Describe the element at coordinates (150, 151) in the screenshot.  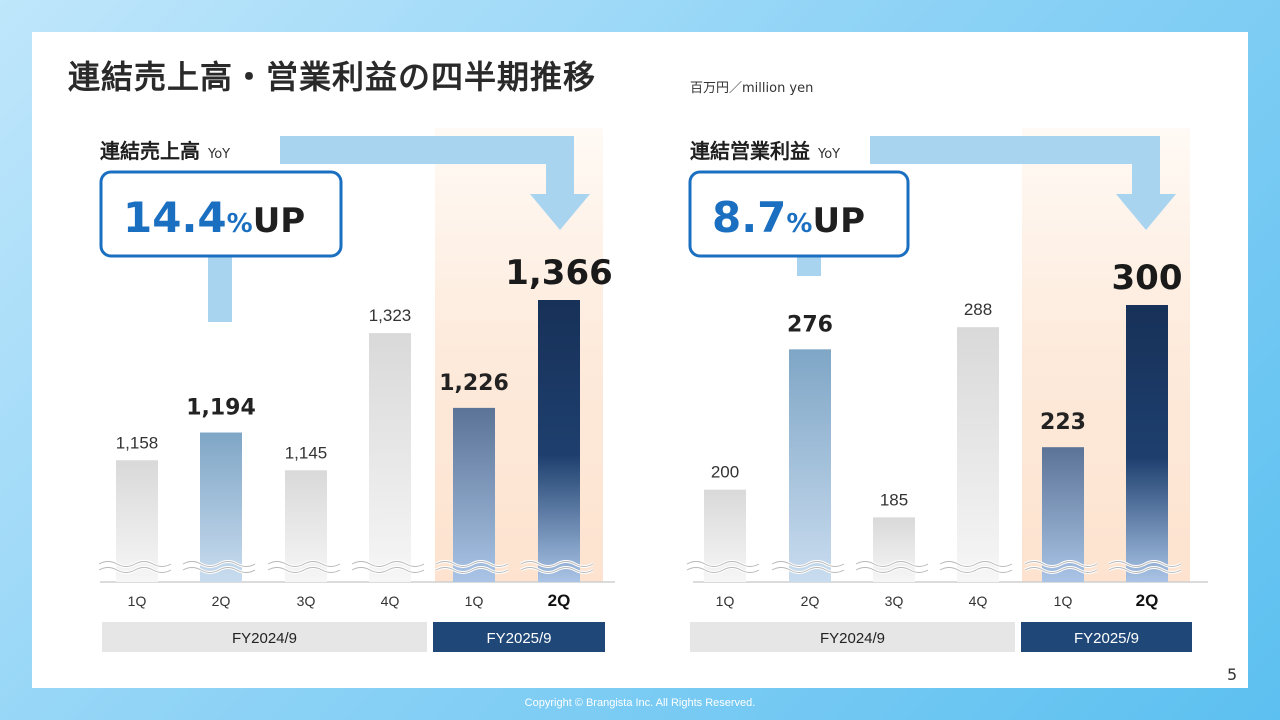
I see `metric-title: 連結売上高` at that location.